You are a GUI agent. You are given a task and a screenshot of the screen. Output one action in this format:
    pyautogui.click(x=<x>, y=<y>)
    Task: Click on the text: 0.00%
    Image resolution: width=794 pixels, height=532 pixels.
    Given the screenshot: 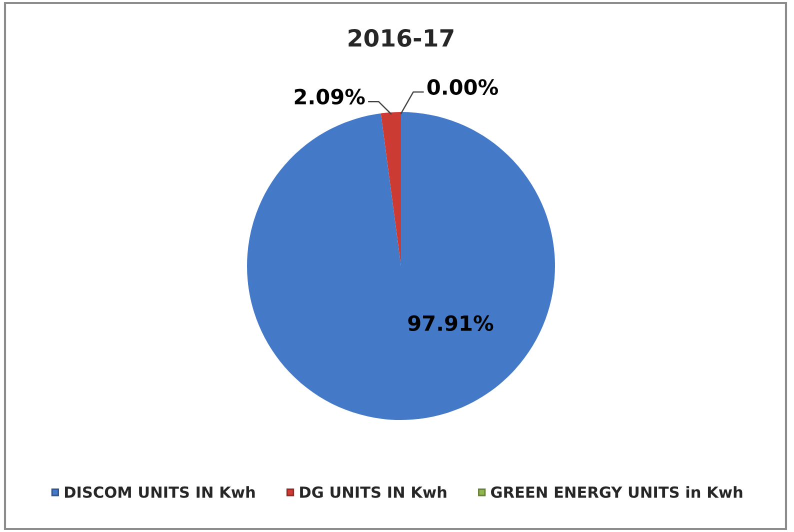 What is the action you would take?
    pyautogui.click(x=462, y=87)
    